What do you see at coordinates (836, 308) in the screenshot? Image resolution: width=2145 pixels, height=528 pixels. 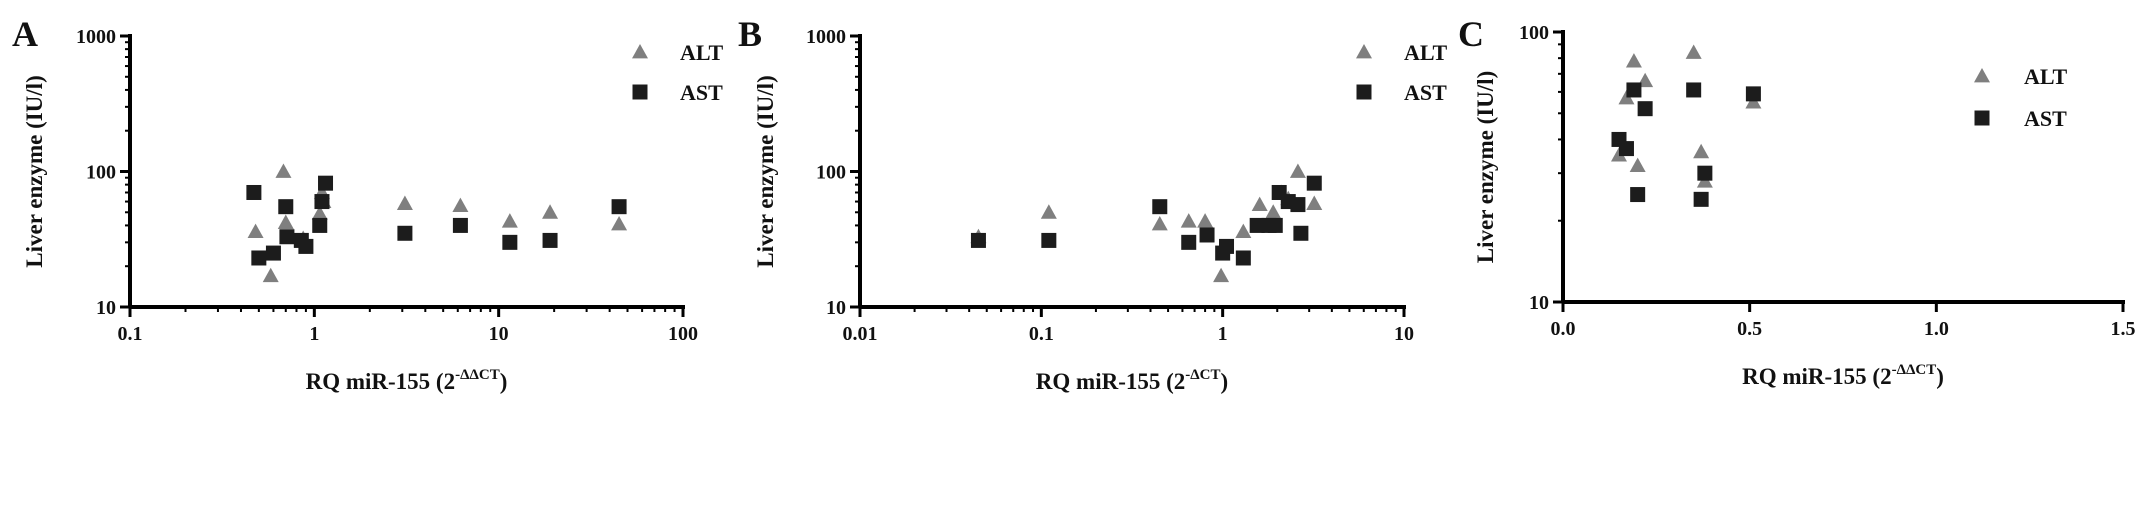 I see `y-tick-label: 10` at bounding box center [836, 308].